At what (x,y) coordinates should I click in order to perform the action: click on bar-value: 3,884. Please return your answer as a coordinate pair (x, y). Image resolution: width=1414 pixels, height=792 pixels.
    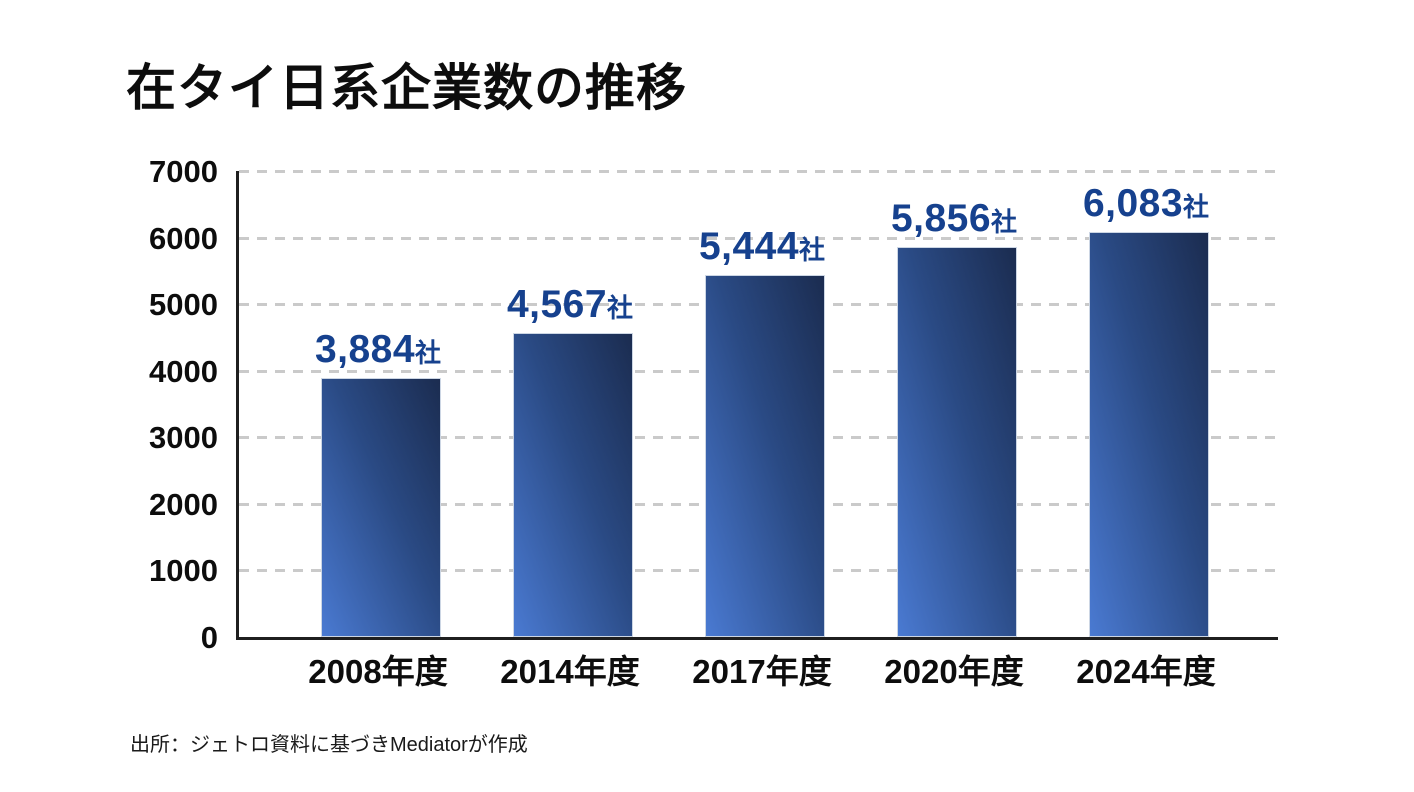
    Looking at the image, I should click on (365, 350).